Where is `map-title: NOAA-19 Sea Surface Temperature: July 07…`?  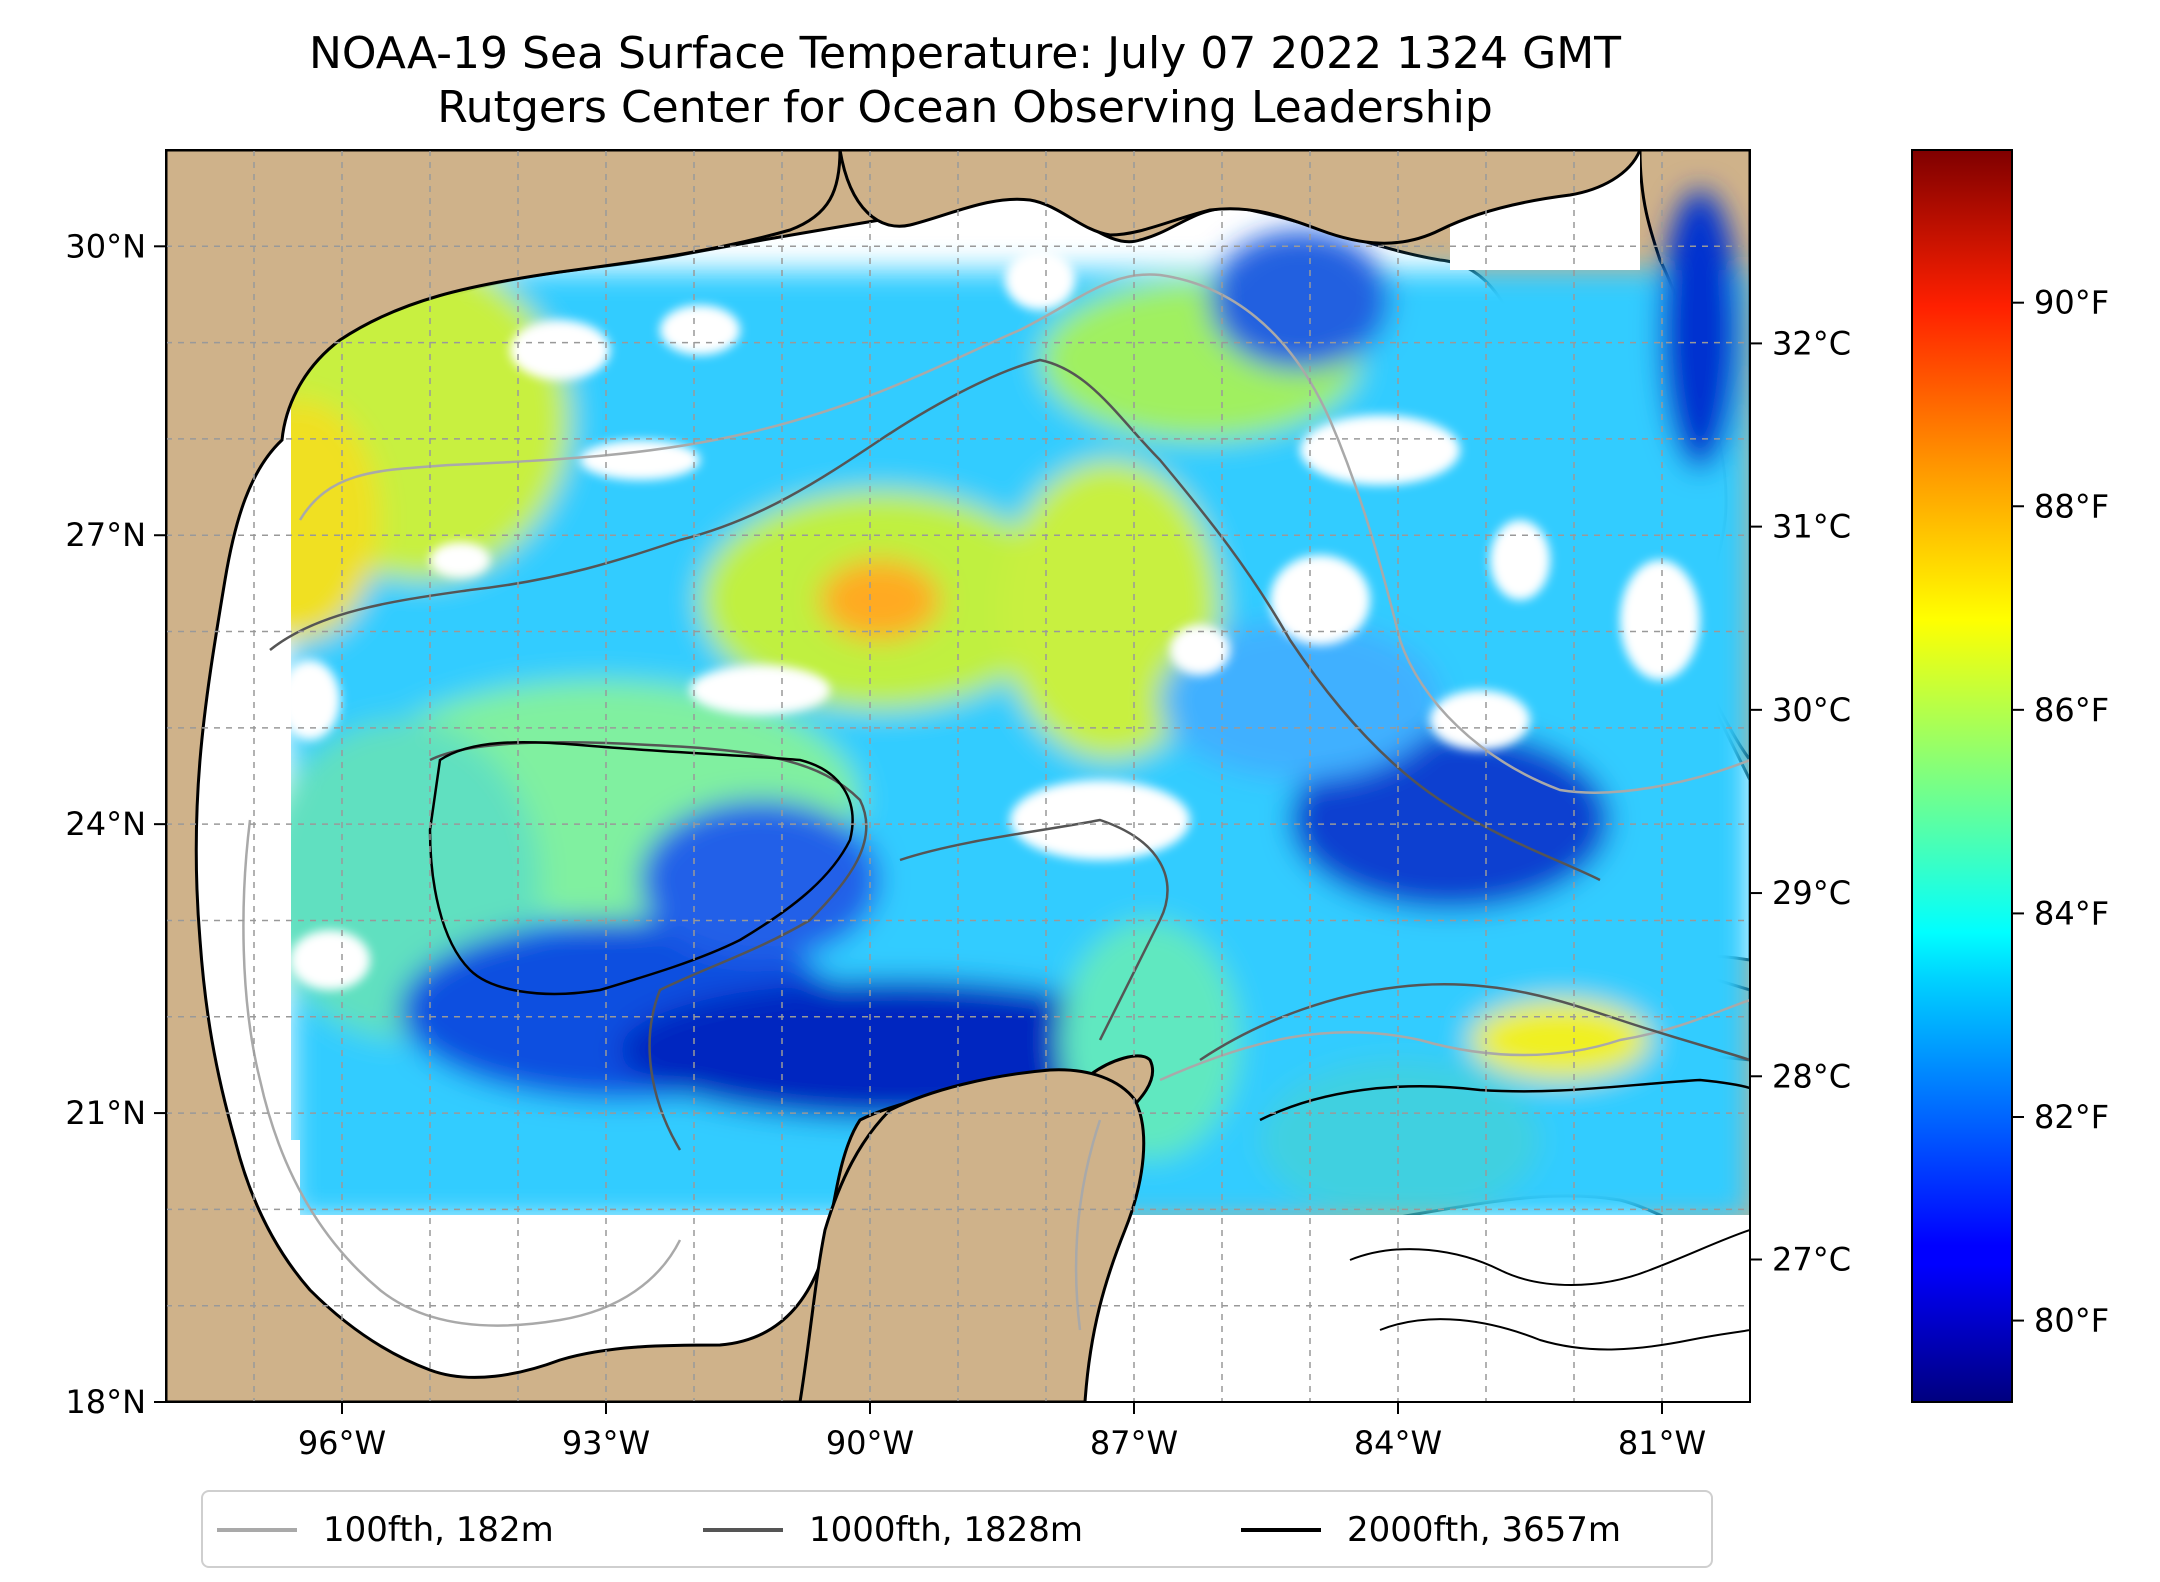
map-title: NOAA-19 Sea Surface Temperature: July 07… is located at coordinates (965, 53).